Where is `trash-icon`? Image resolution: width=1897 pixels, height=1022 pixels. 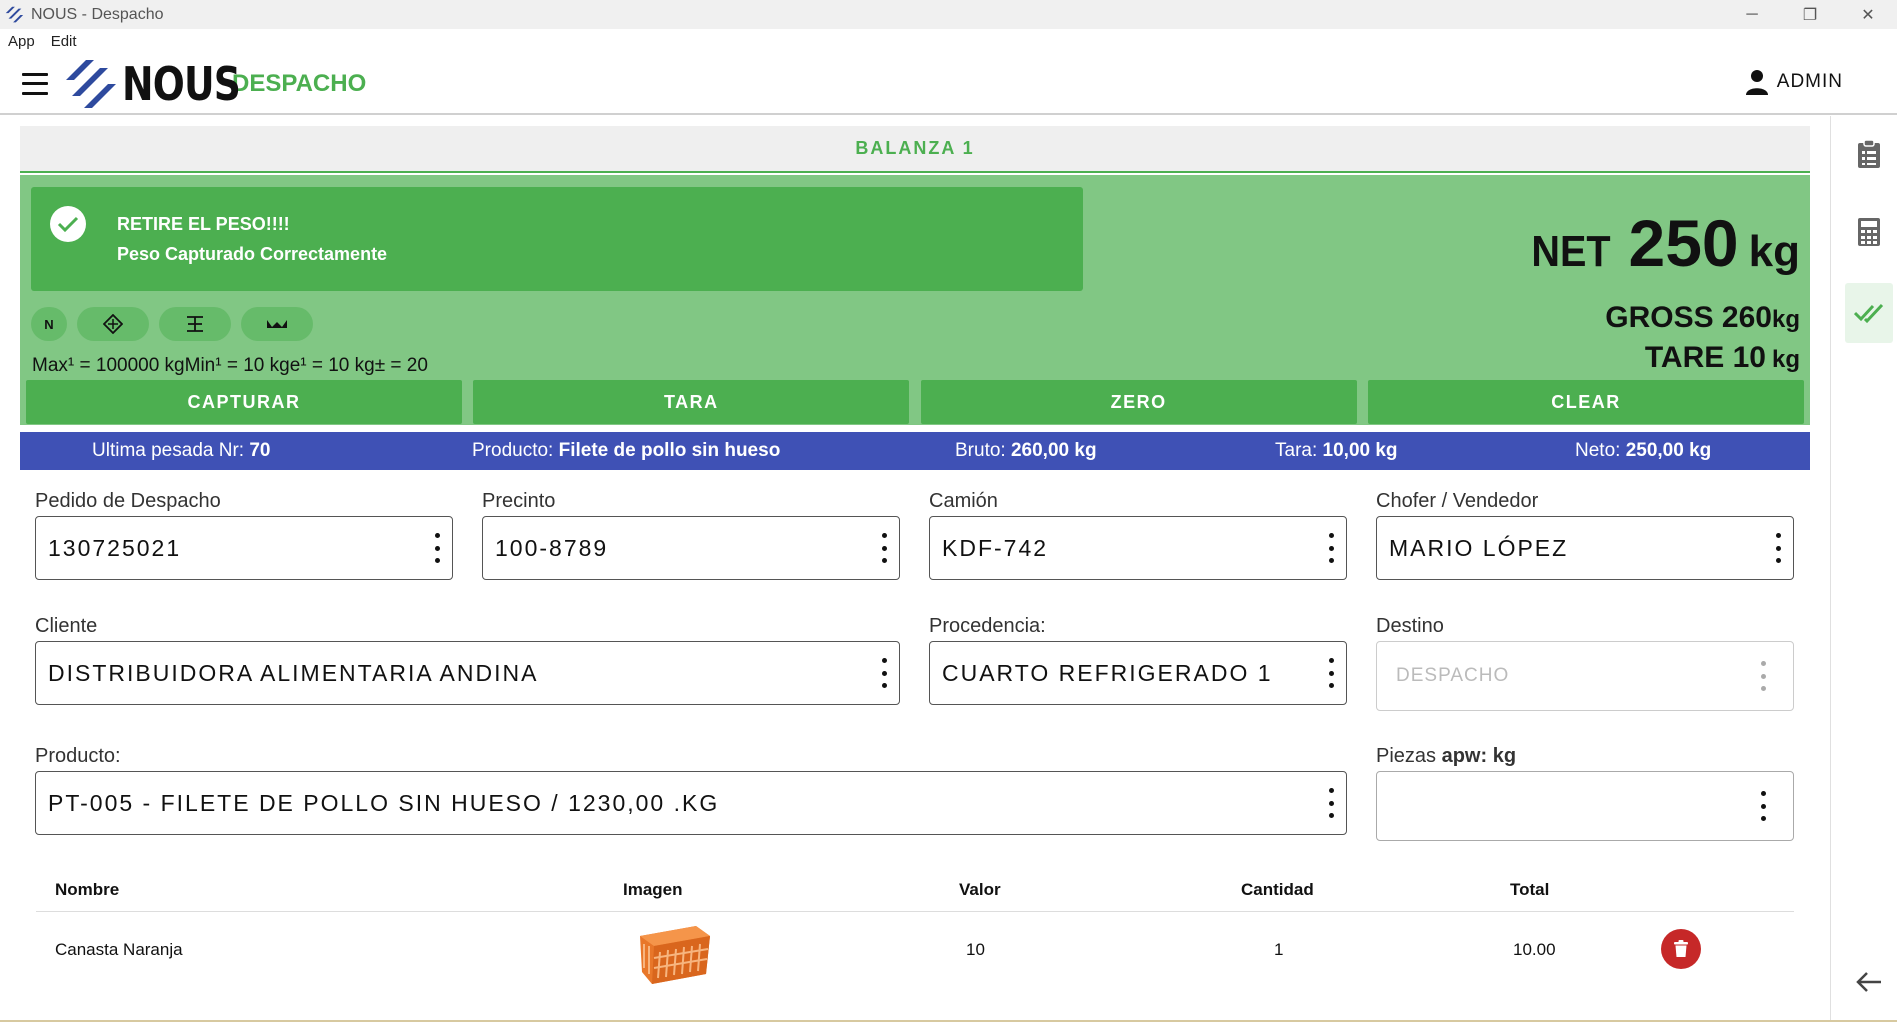 trash-icon is located at coordinates (1681, 948).